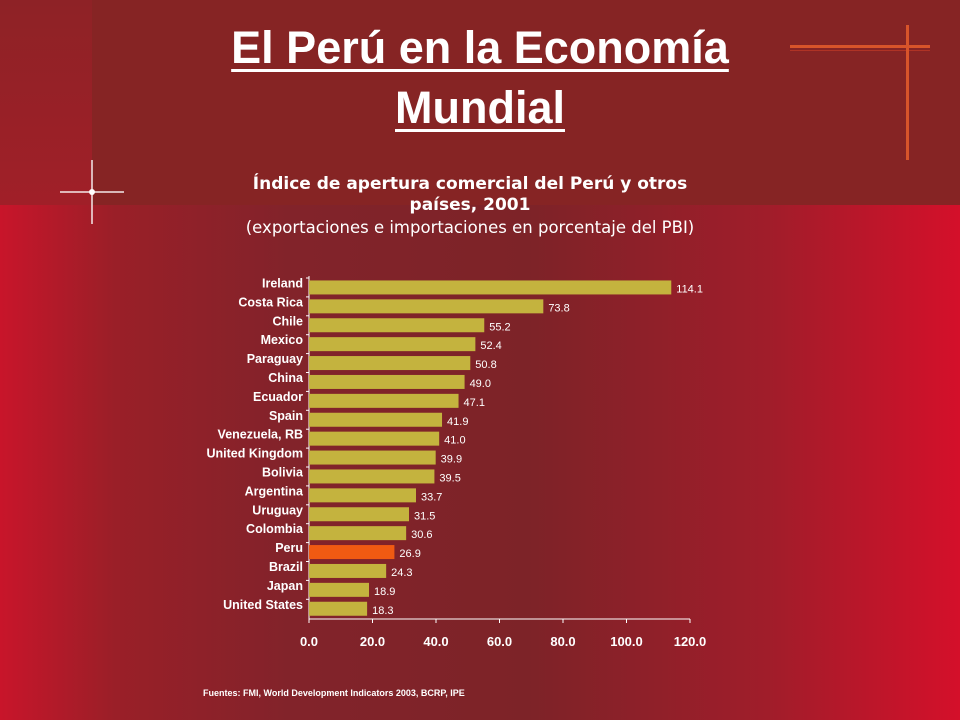  Describe the element at coordinates (286, 378) in the screenshot. I see `category-label: China` at that location.